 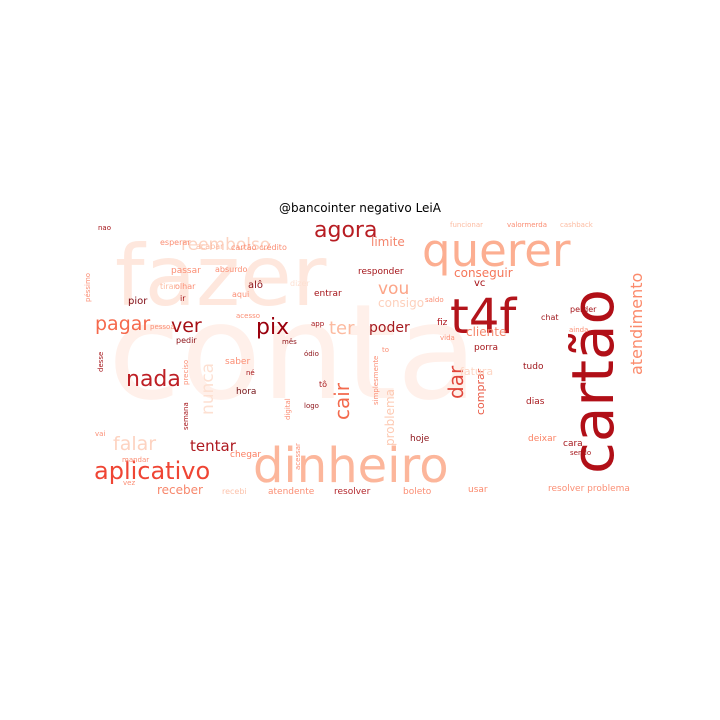 I want to click on word-vai: vai, so click(x=100, y=434).